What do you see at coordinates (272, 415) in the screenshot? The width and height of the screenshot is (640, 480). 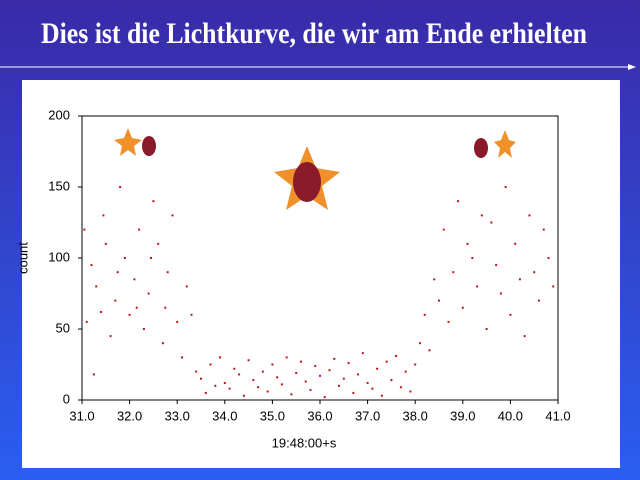 I see `x-tick-label: 35.0` at bounding box center [272, 415].